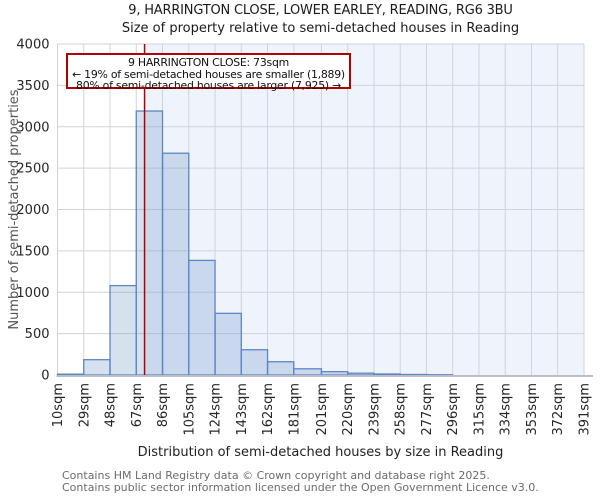  What do you see at coordinates (163, 405) in the screenshot?
I see `x-tick-label: 86sqm` at bounding box center [163, 405].